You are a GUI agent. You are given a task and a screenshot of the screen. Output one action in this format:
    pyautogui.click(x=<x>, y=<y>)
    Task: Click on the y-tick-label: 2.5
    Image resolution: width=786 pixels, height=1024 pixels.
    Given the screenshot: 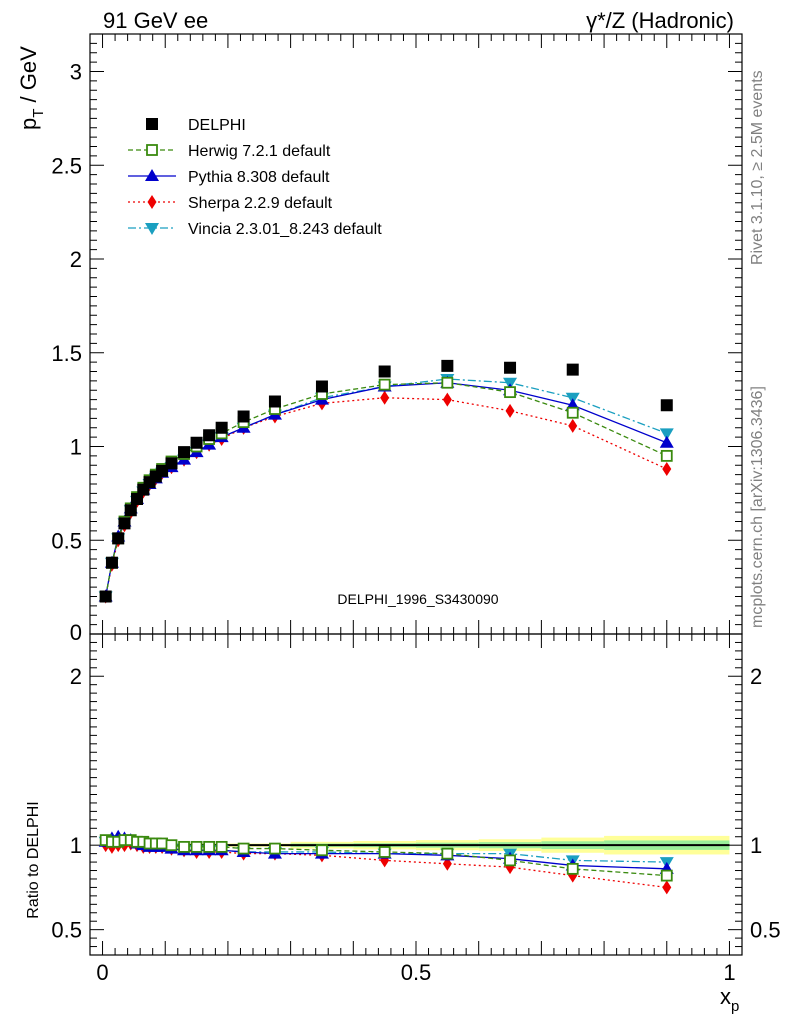 What is the action you would take?
    pyautogui.click(x=66, y=165)
    